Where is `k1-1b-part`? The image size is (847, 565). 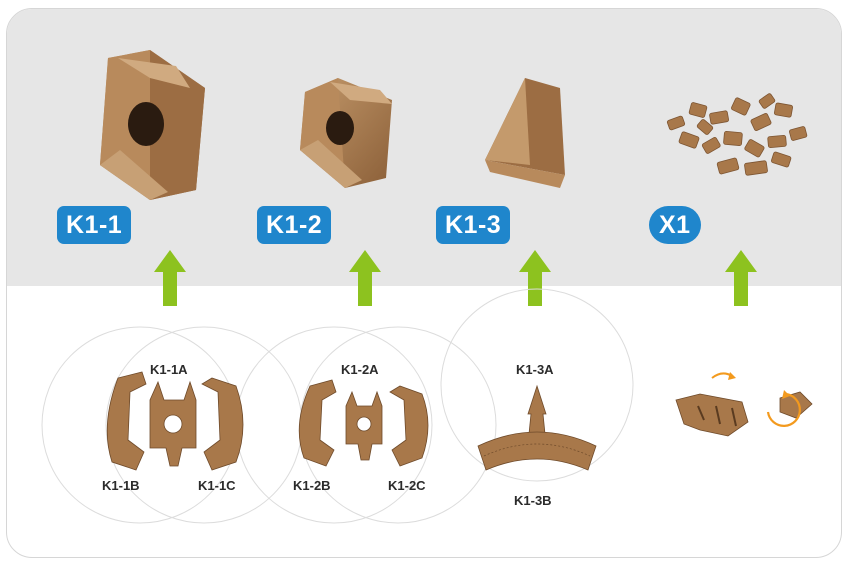 k1-1b-part is located at coordinates (126, 421).